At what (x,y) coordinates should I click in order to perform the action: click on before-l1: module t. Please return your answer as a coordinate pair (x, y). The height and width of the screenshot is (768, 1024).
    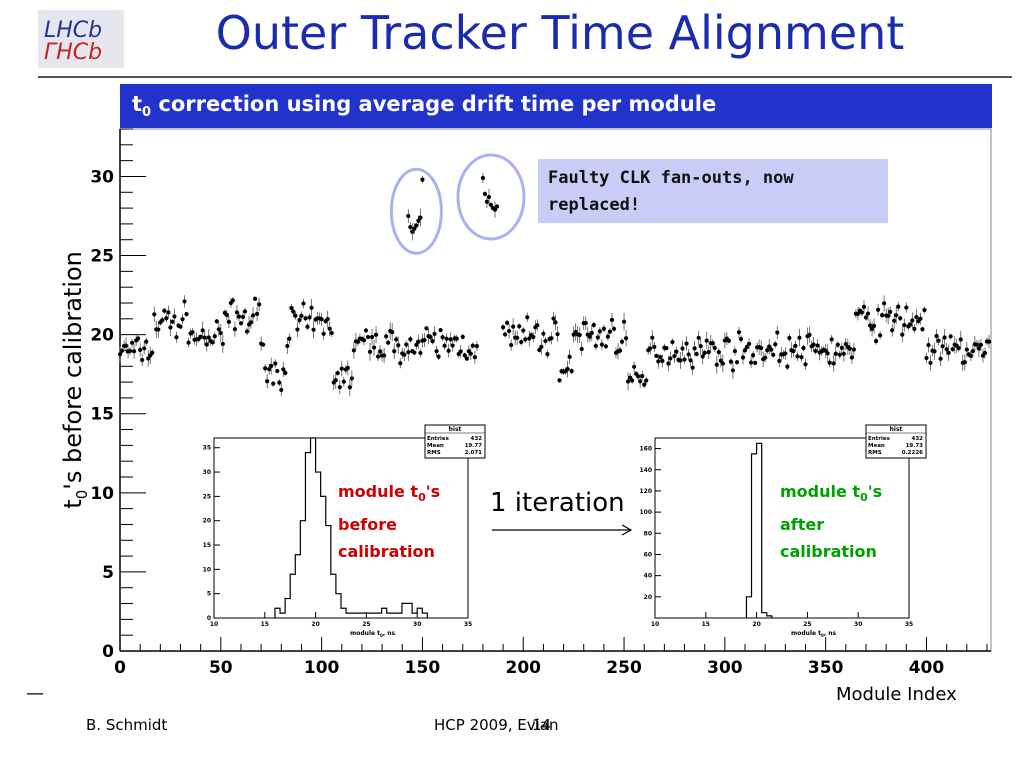
    Looking at the image, I should click on (378, 491).